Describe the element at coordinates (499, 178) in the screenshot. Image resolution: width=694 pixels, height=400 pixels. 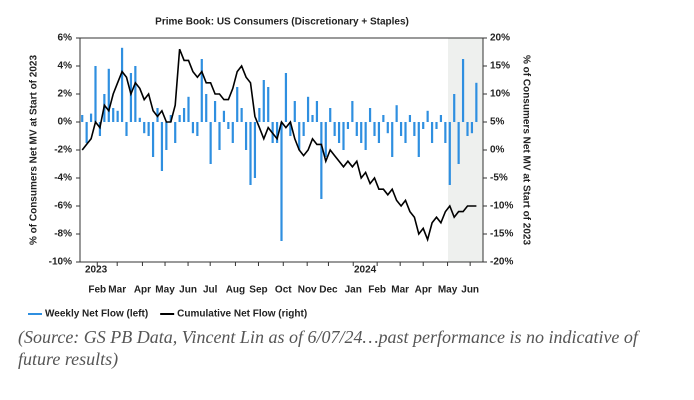
I see `y2-tick-label: -5%` at that location.